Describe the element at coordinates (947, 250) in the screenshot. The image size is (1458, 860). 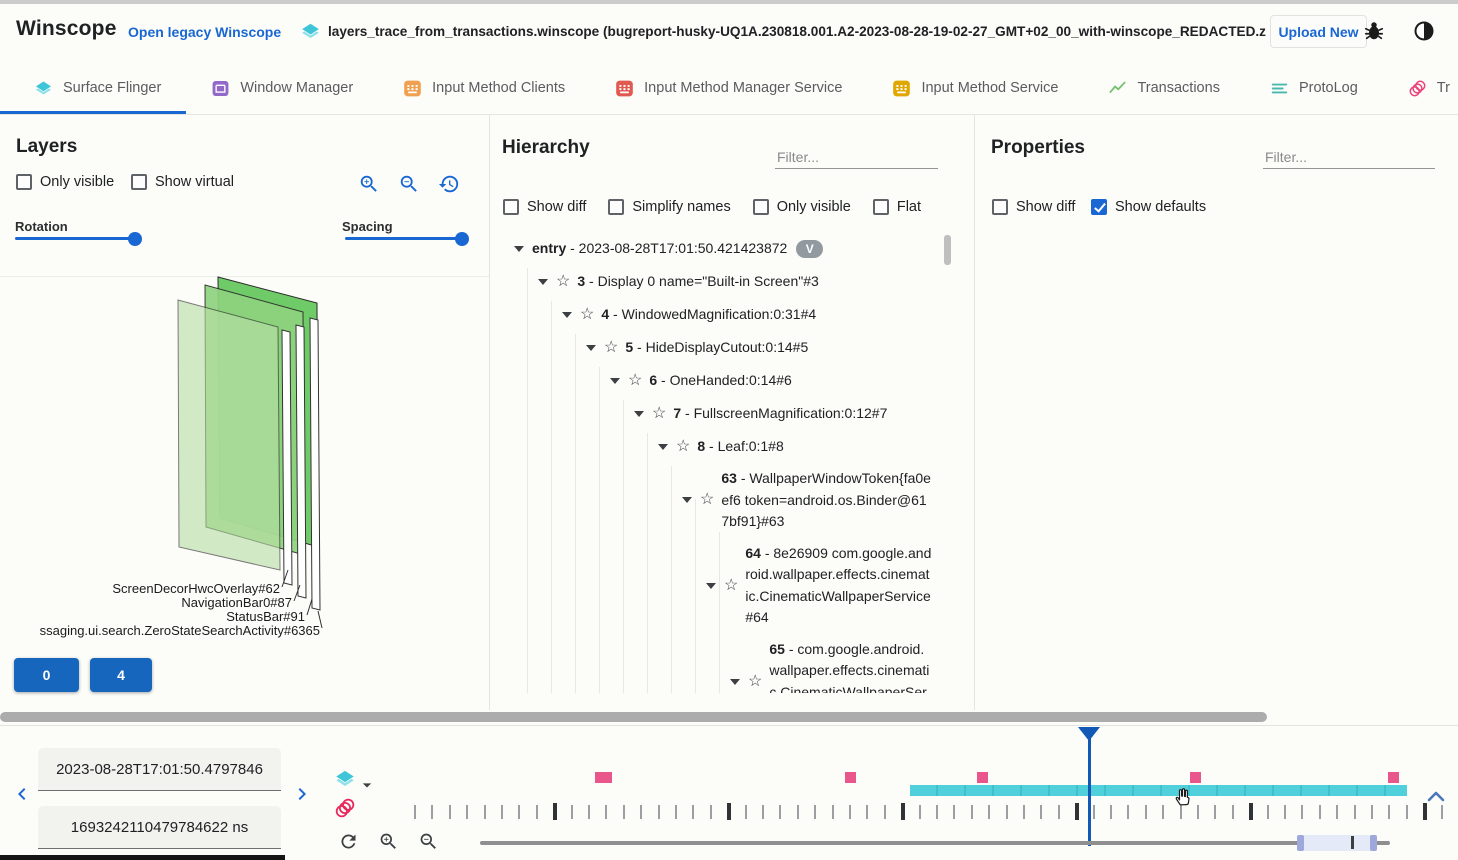
I see `hierarchy-scrollbar` at that location.